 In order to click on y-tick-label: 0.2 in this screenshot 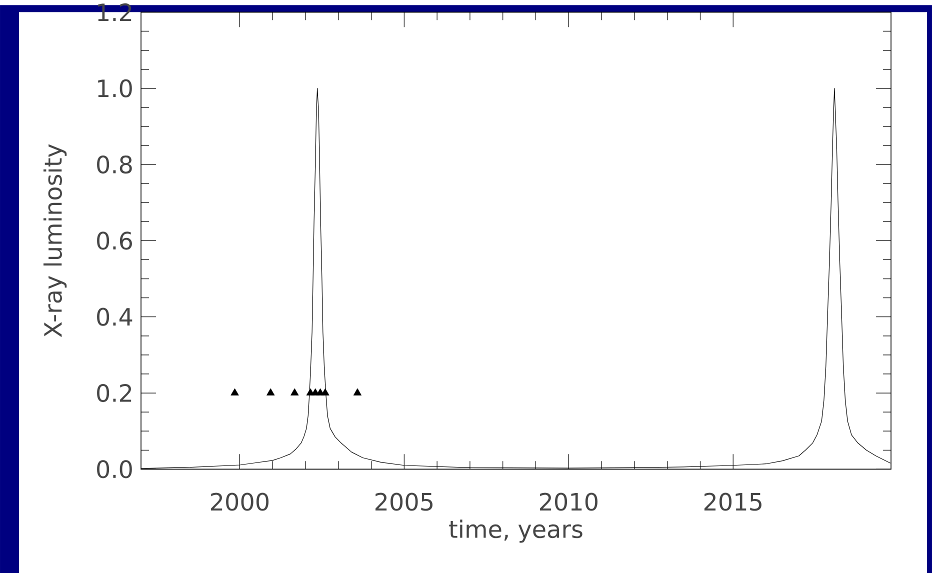, I will do `click(114, 393)`.